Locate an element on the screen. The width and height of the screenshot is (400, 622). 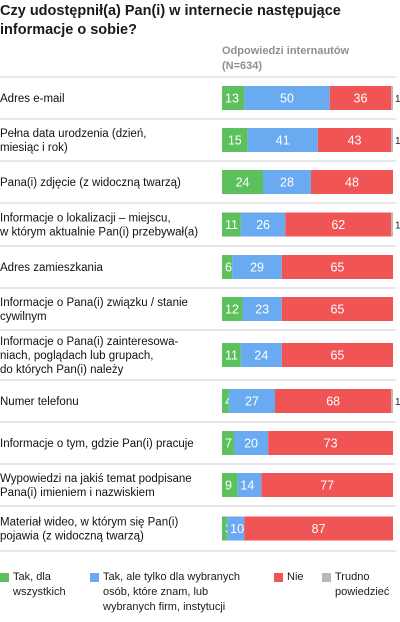
value-label-birthdate-hard-to-say: 1 is located at coordinates (397, 141).